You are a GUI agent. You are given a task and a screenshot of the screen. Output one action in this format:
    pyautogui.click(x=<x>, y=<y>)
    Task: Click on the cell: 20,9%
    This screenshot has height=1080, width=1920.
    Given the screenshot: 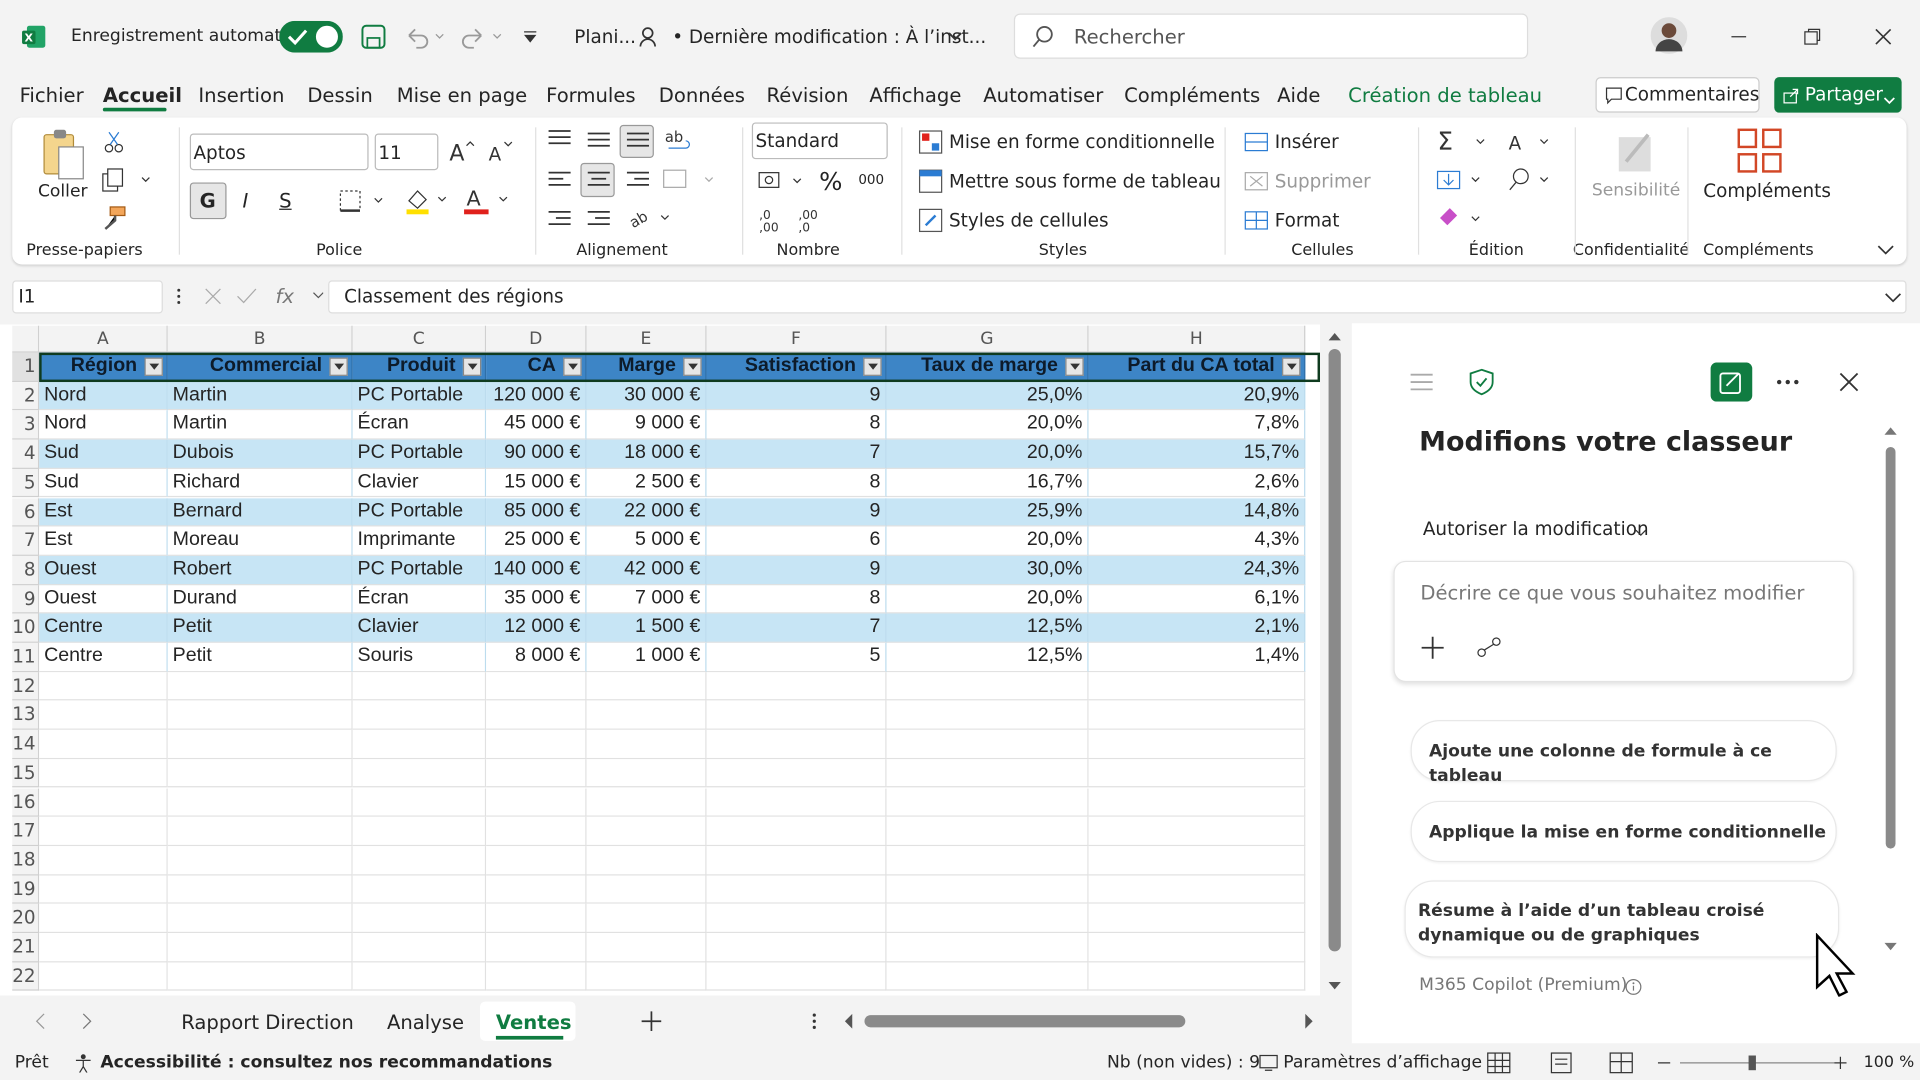 What is the action you would take?
    pyautogui.click(x=1197, y=396)
    